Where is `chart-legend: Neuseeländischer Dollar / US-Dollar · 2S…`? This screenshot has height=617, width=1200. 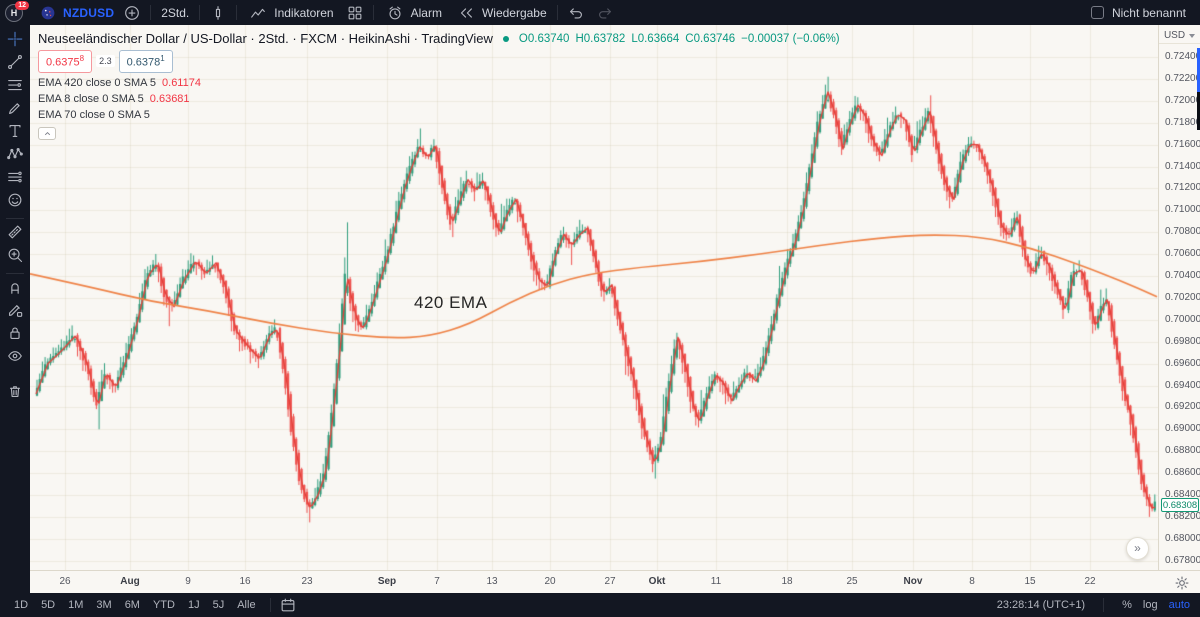
chart-legend: Neuseeländischer Dollar / US-Dollar · 2S… is located at coordinates (439, 85).